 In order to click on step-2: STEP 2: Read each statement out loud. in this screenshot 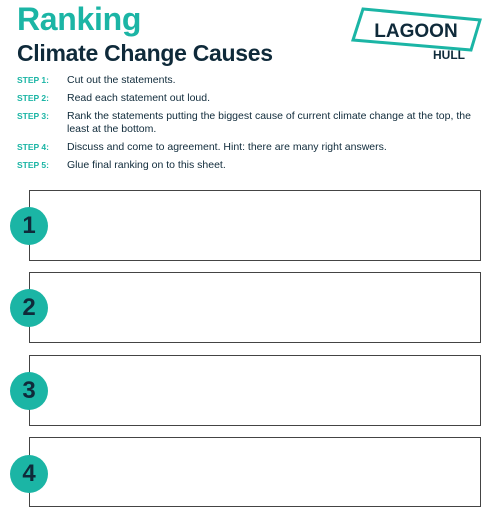, I will do `click(247, 98)`.